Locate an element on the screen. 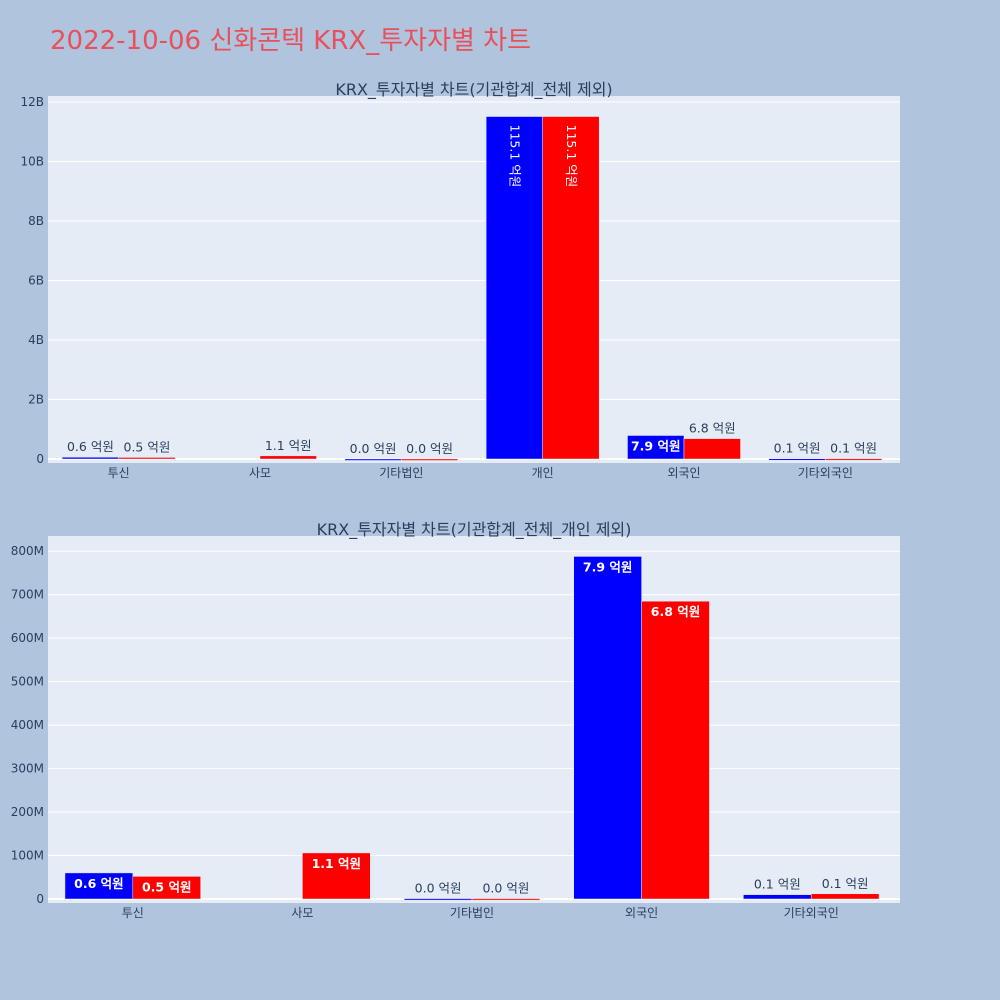 This screenshot has width=1000, height=1000. x-tick-label: 개인 is located at coordinates (543, 473).